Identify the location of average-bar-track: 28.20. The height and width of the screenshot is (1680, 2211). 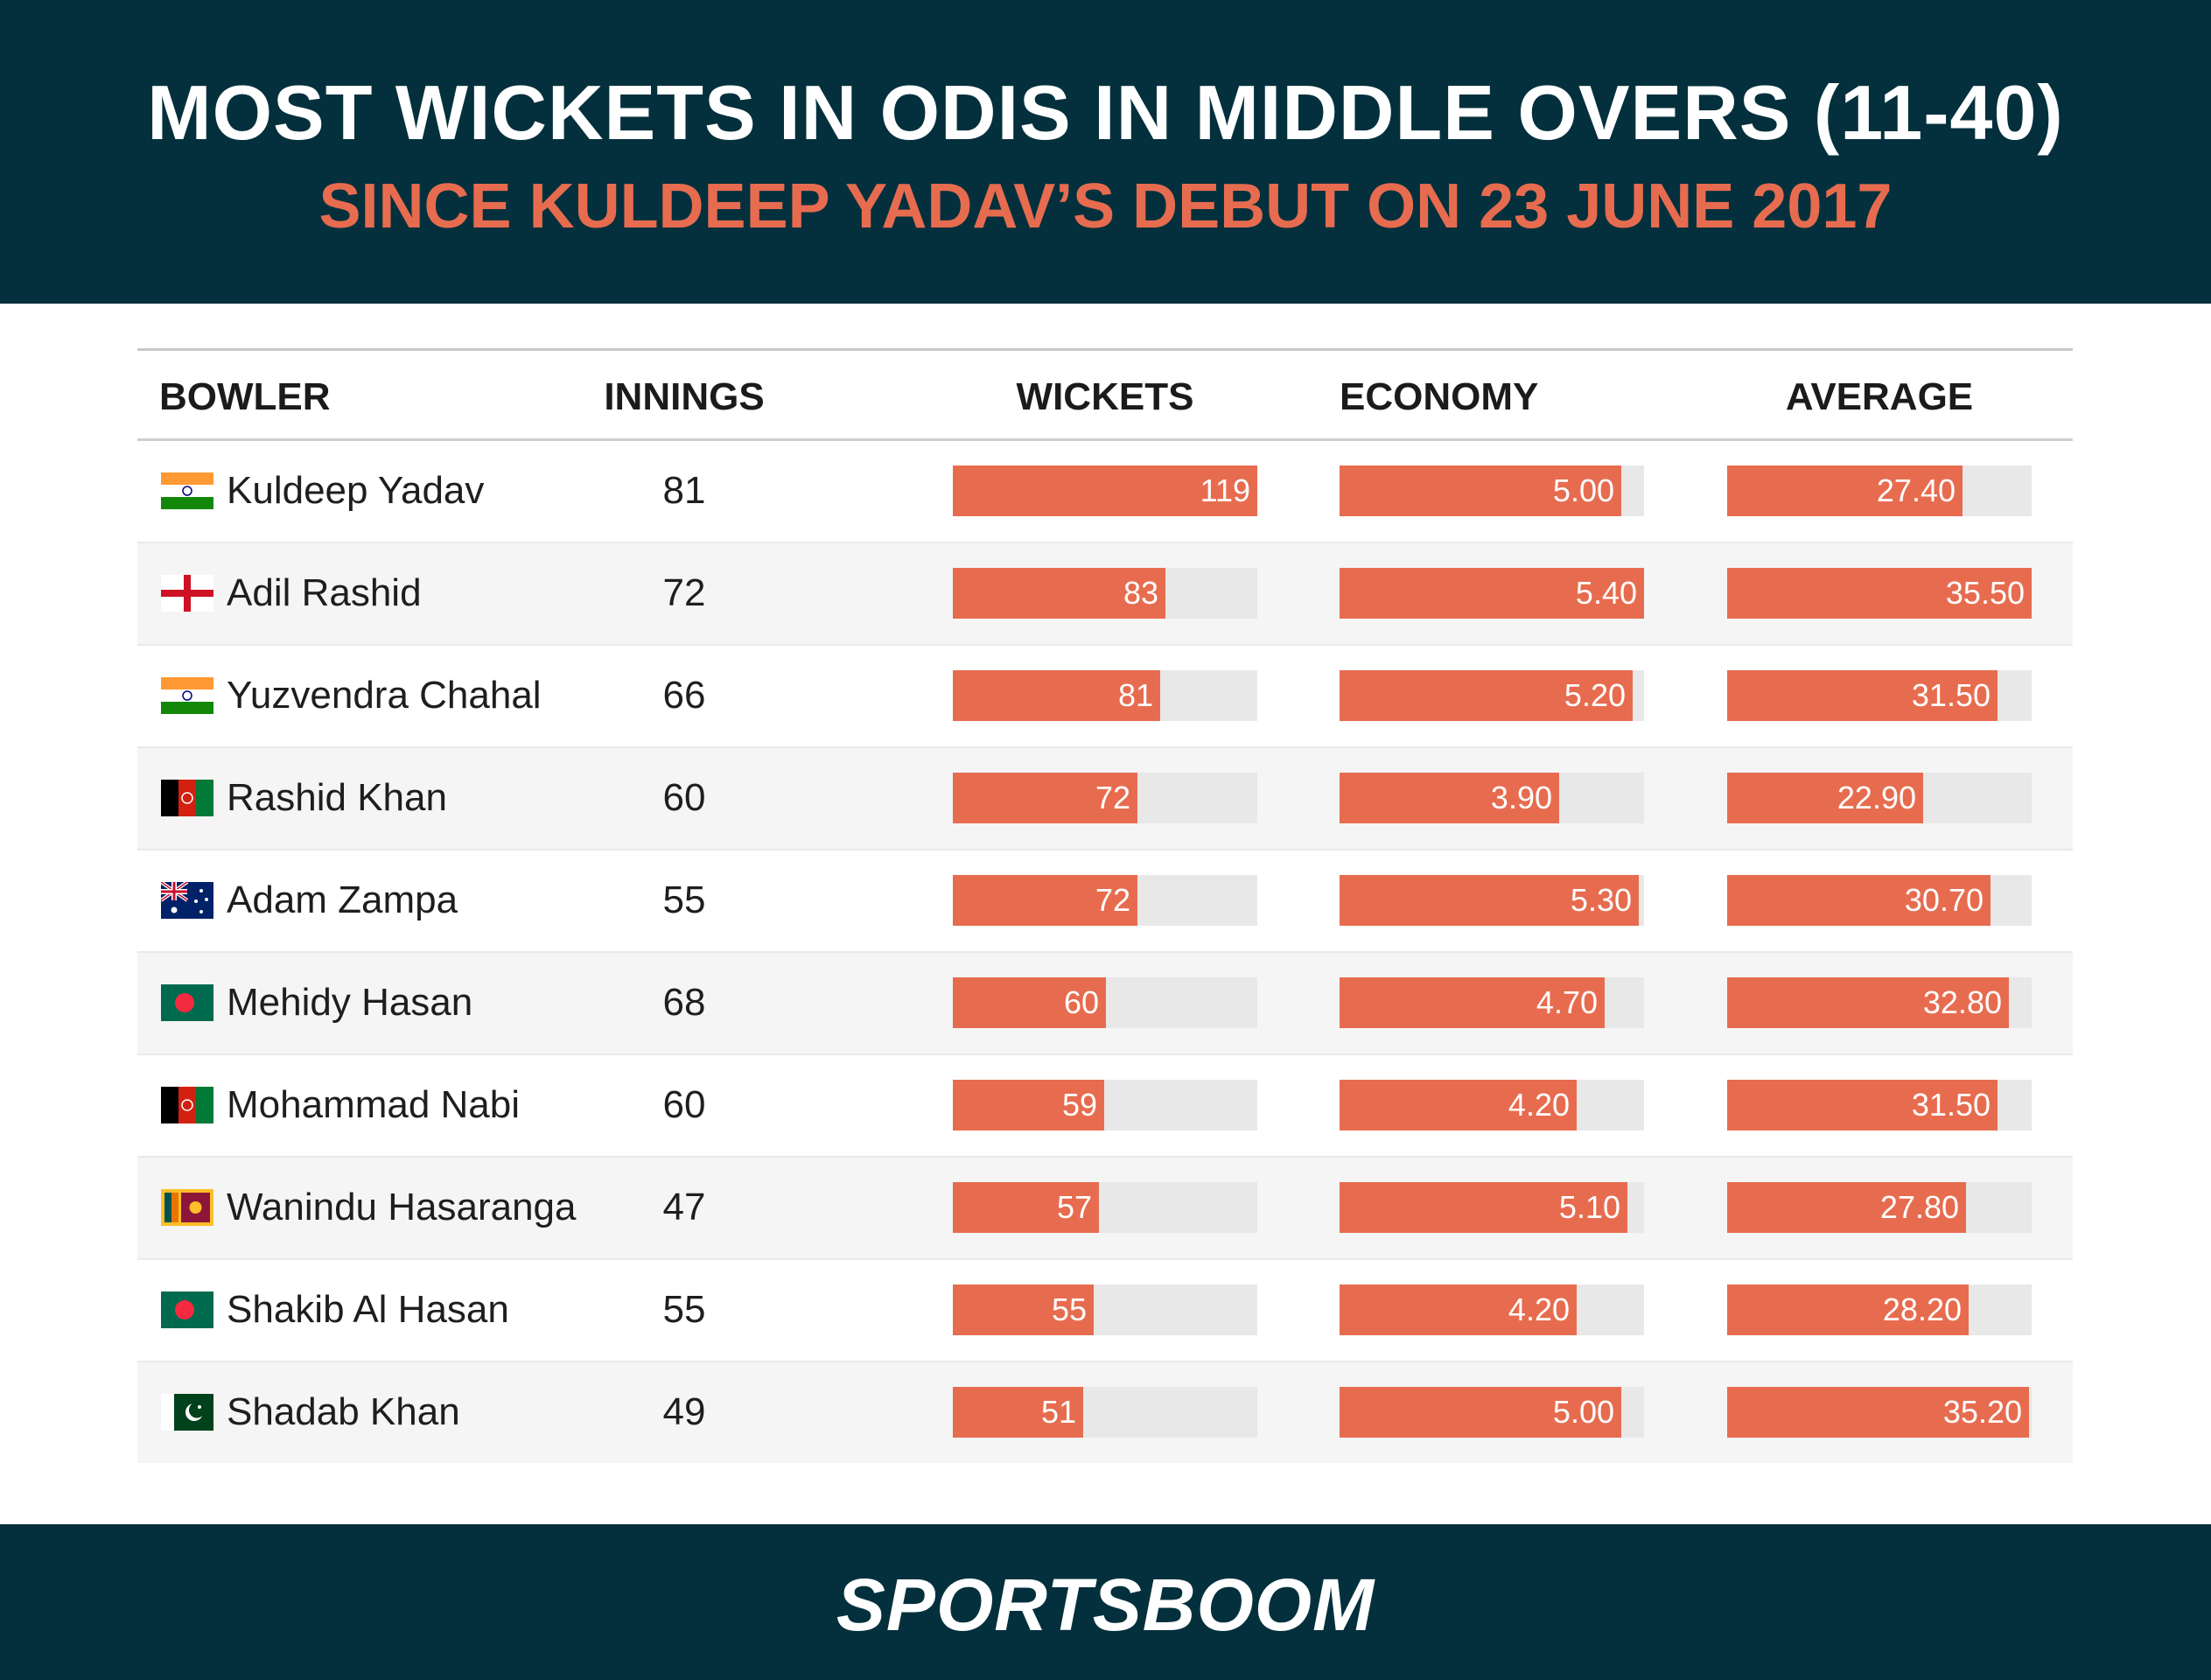
(1879, 1309).